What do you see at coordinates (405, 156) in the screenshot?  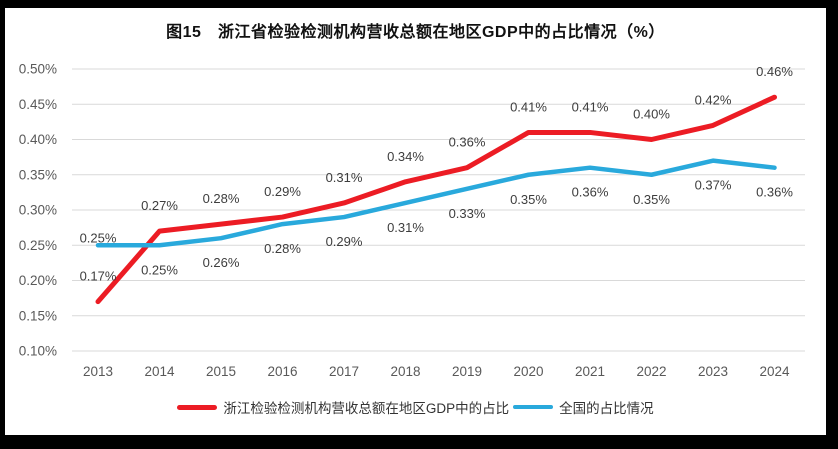 I see `data-label: 0.34%` at bounding box center [405, 156].